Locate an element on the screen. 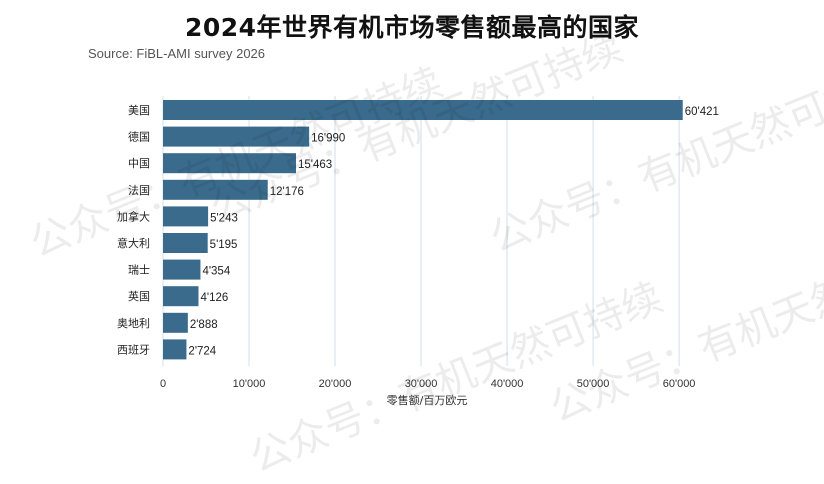  category-label-3: 法国 is located at coordinates (139, 190).